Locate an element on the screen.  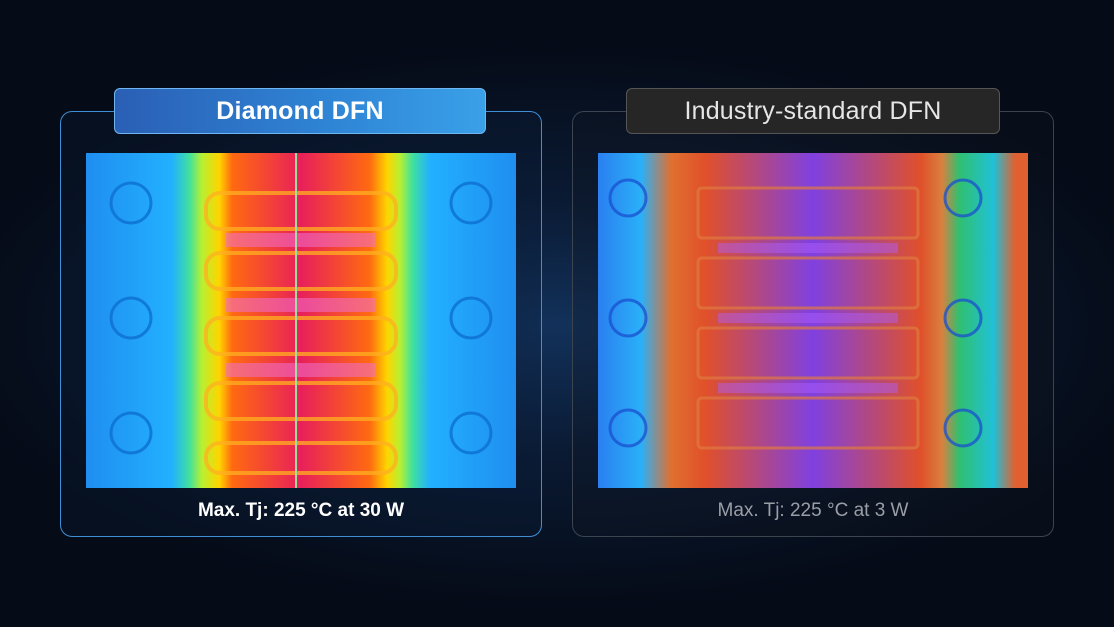
industry-dfn-title: Industry-standard DFN is located at coordinates (813, 111).